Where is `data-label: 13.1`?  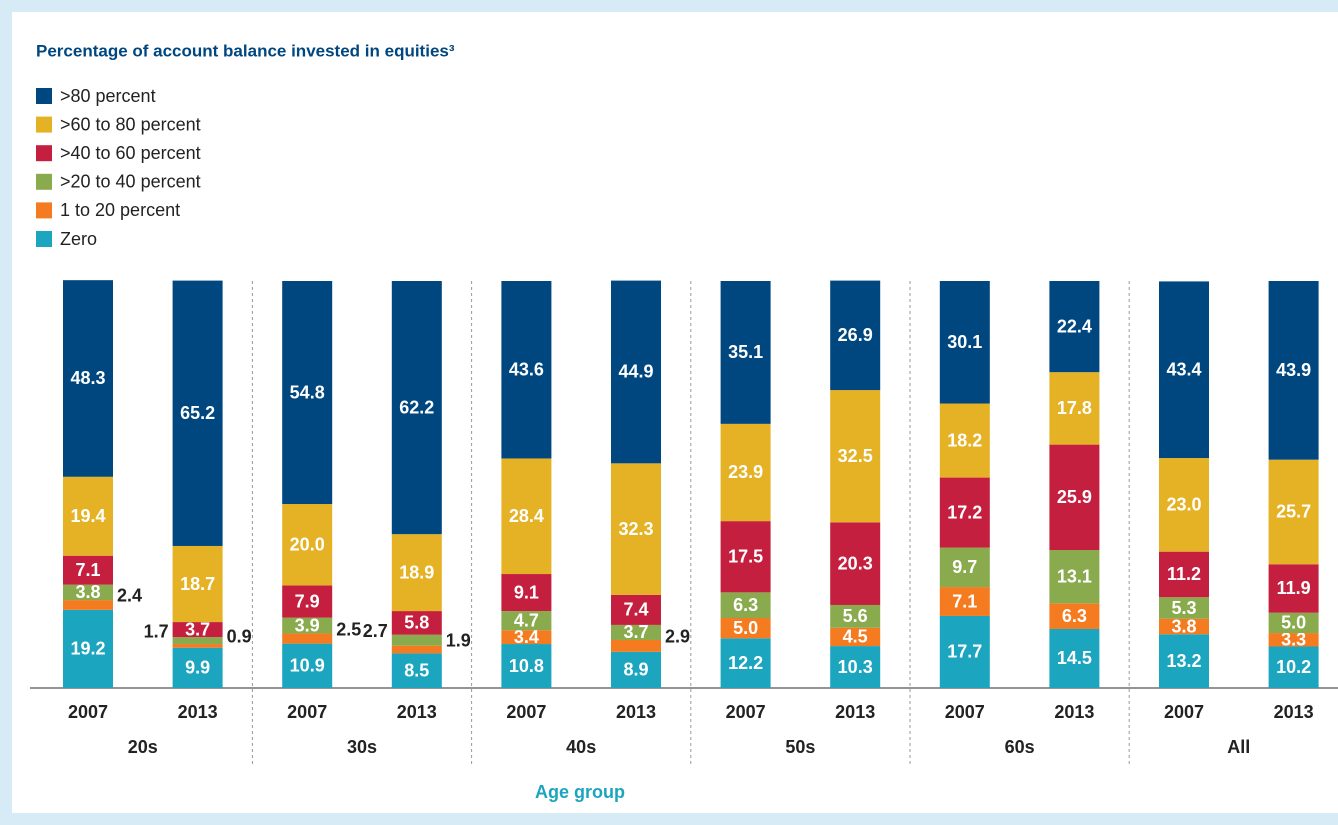
data-label: 13.1 is located at coordinates (1074, 576).